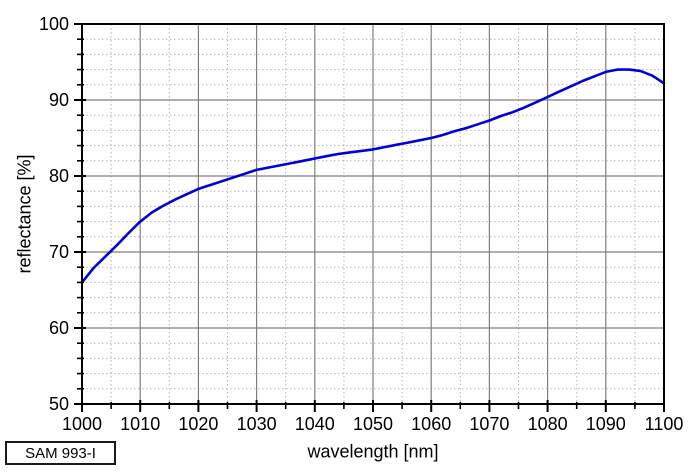 Image resolution: width=693 pixels, height=475 pixels. I want to click on y-tick-label: 50, so click(59, 404).